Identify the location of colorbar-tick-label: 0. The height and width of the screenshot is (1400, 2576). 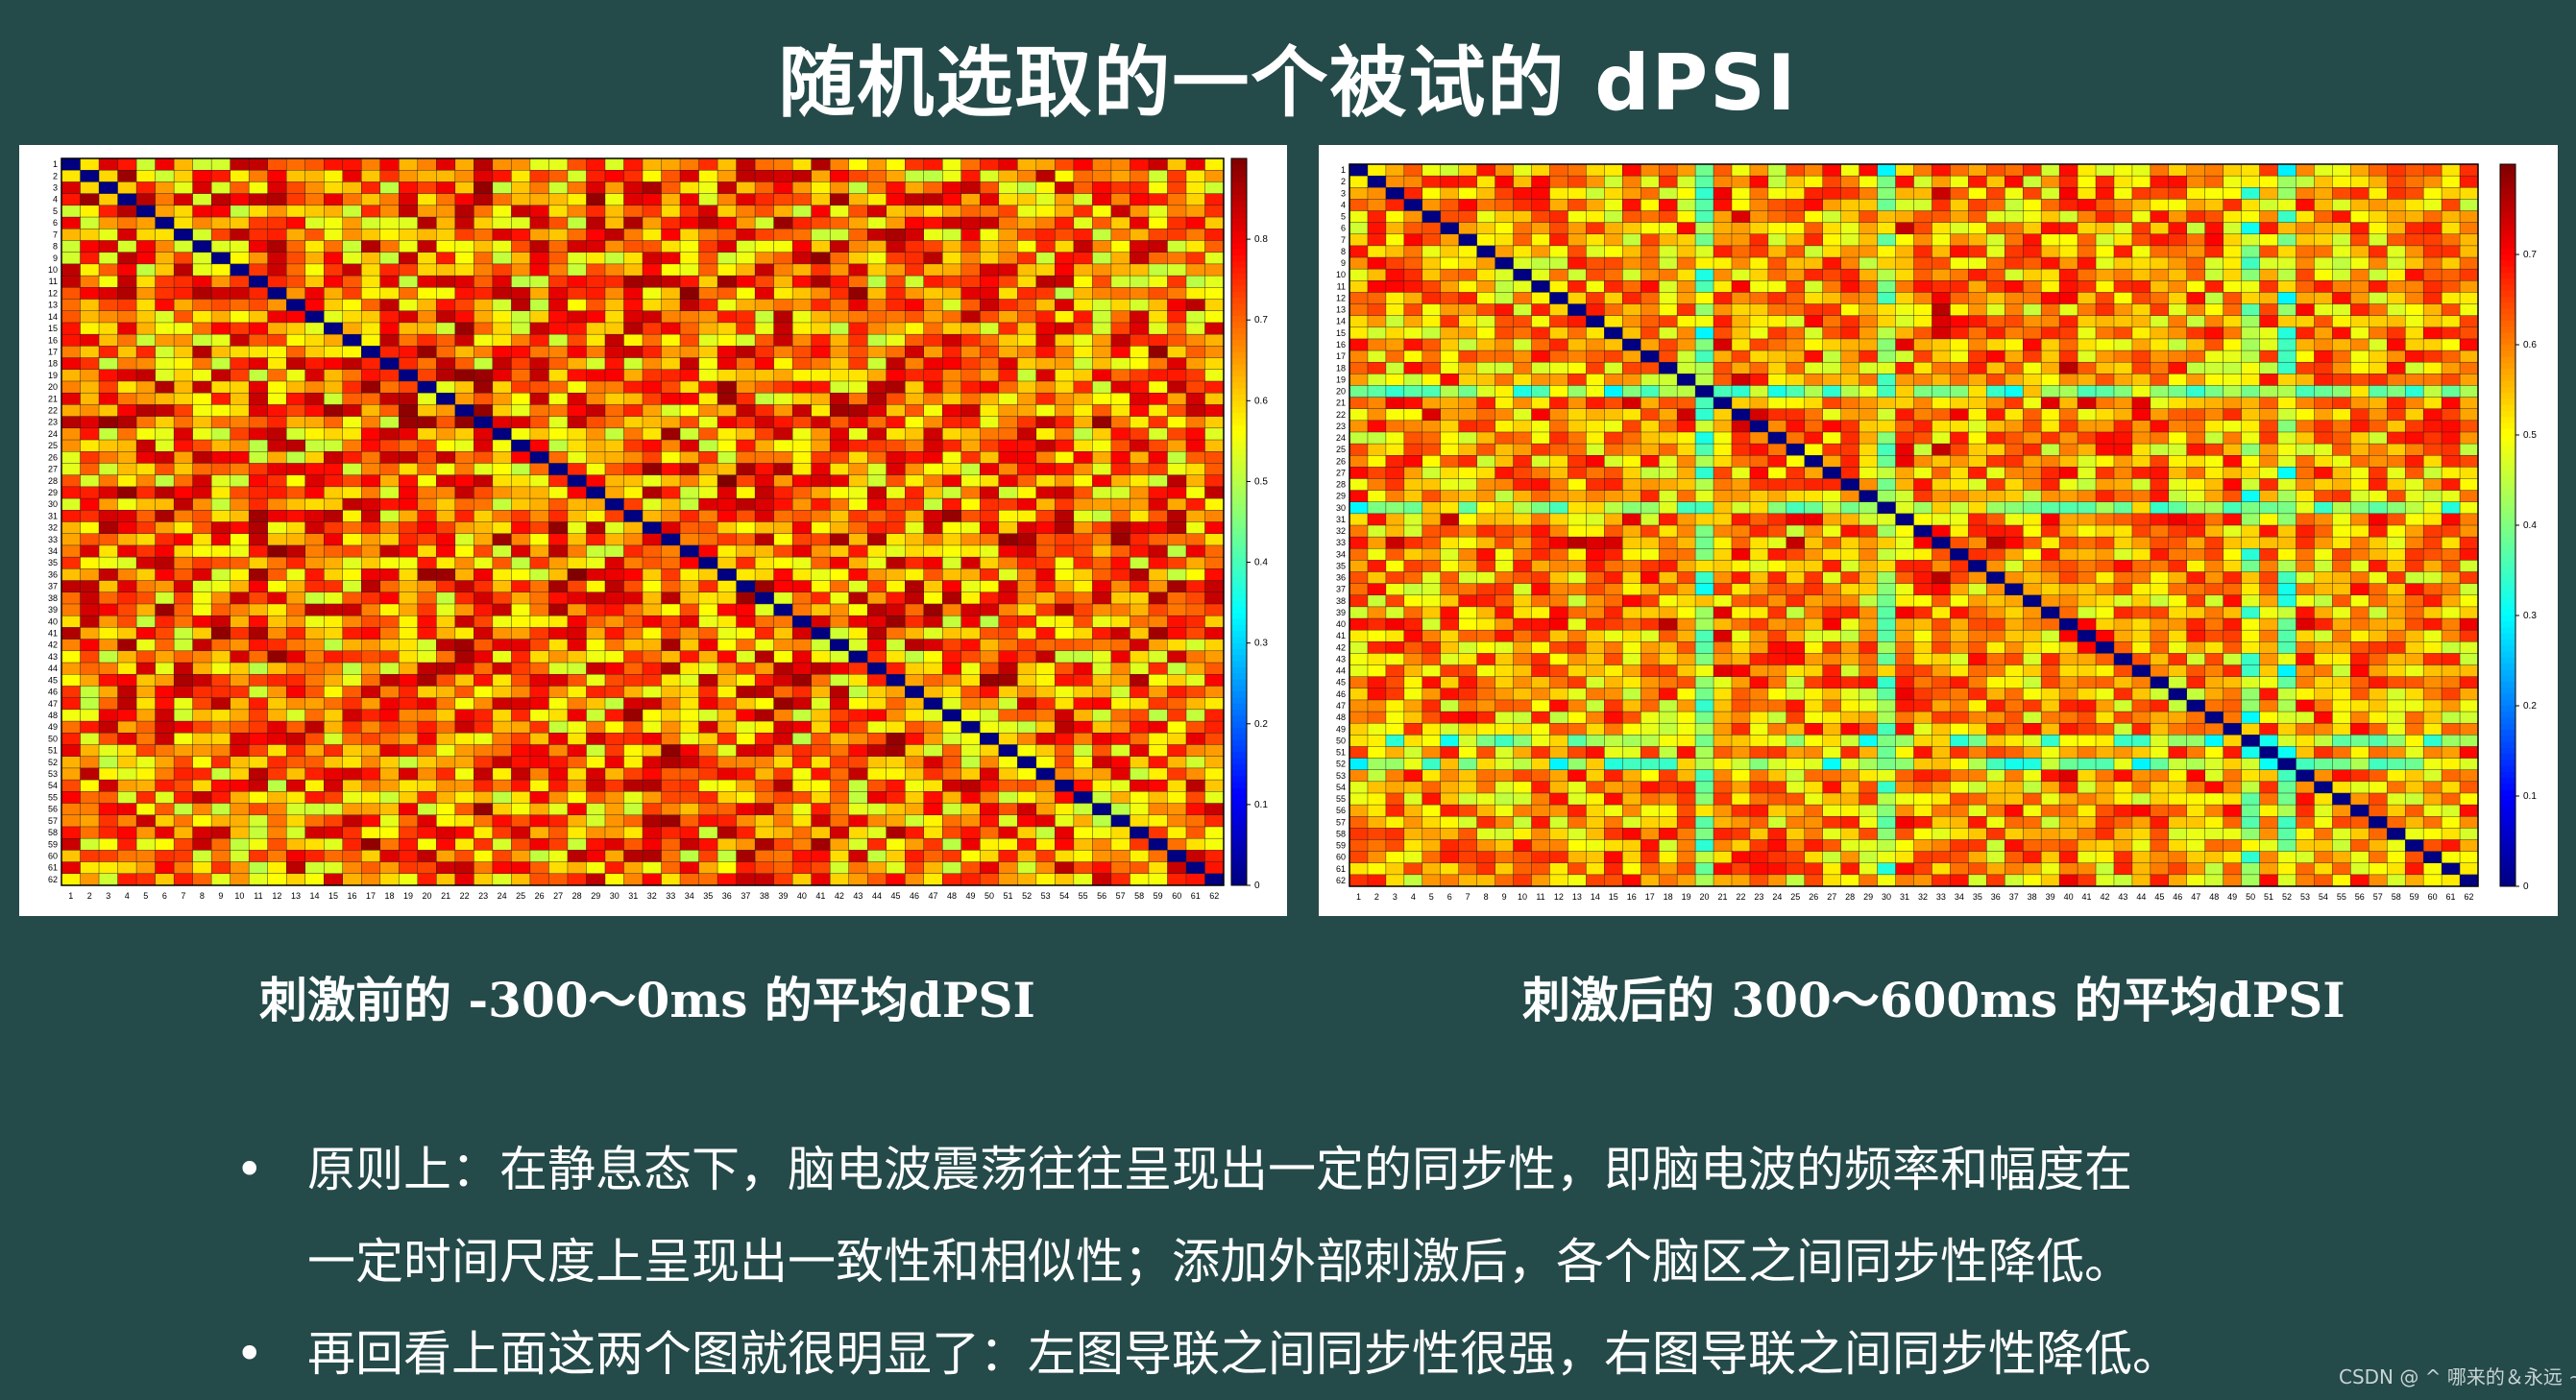
(1257, 886).